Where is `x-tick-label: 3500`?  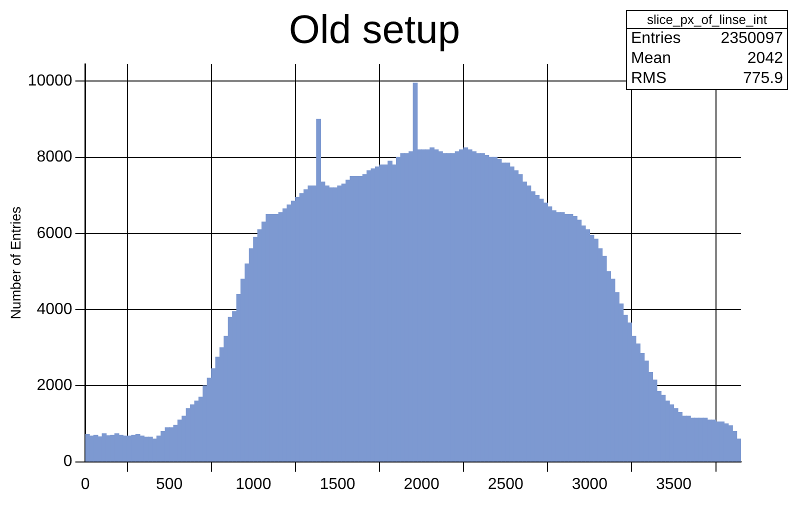 x-tick-label: 3500 is located at coordinates (674, 484).